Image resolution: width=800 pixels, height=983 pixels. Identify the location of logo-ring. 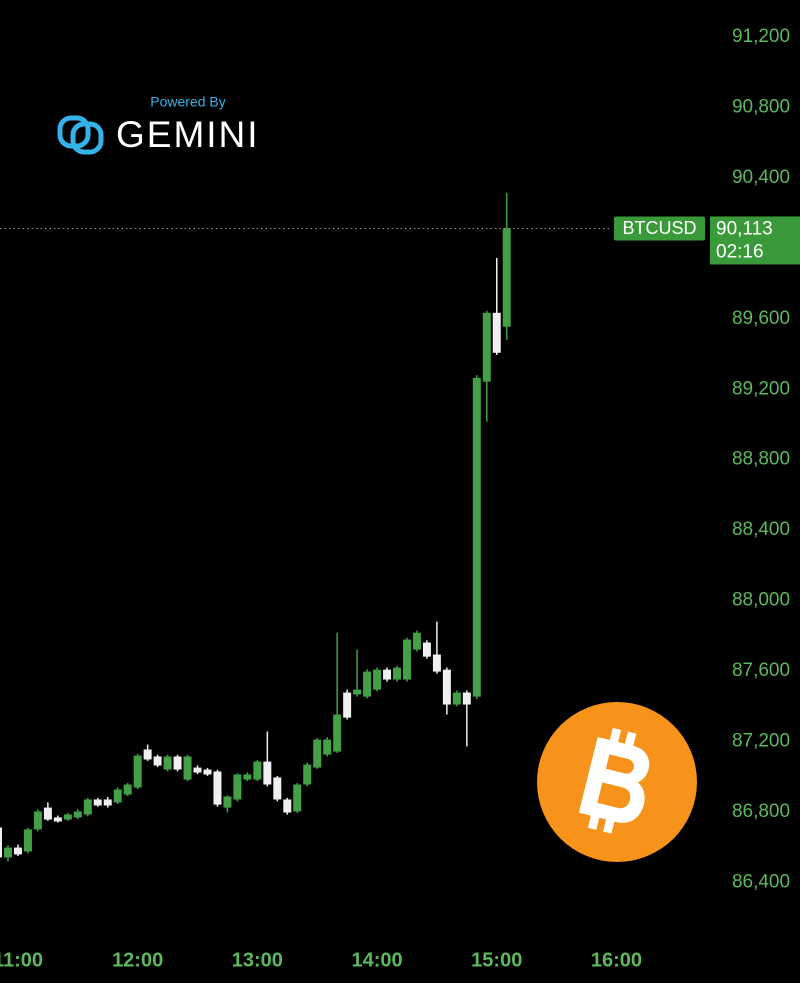
(87, 138).